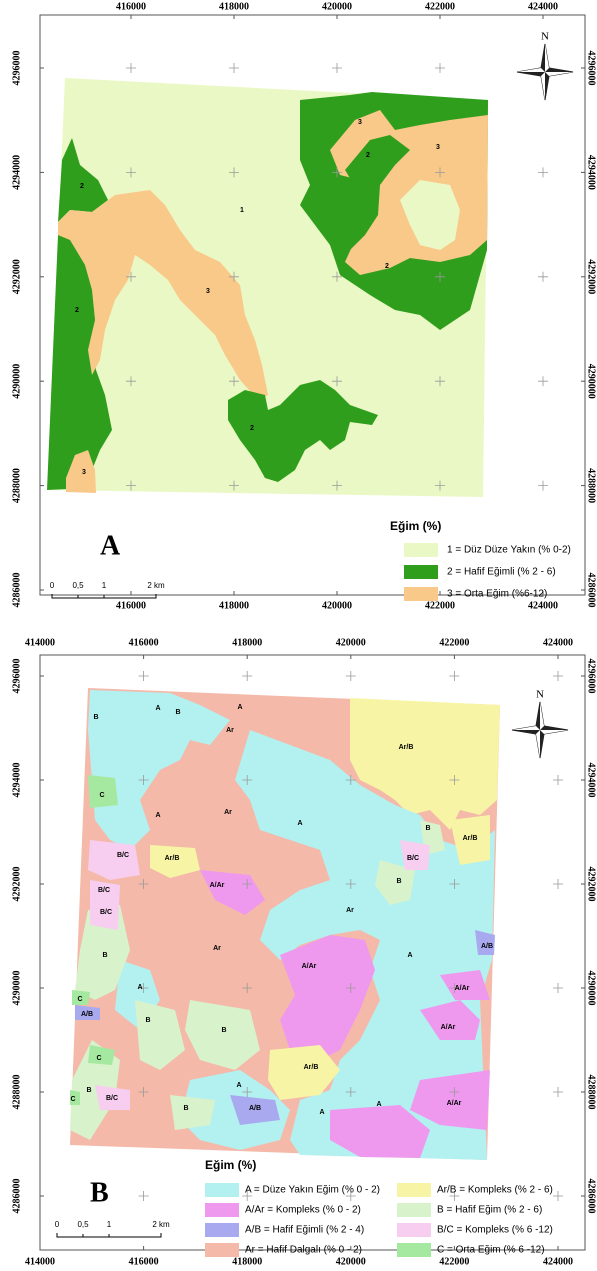  What do you see at coordinates (156, 585) in the screenshot?
I see `scale-label: 2 km` at bounding box center [156, 585].